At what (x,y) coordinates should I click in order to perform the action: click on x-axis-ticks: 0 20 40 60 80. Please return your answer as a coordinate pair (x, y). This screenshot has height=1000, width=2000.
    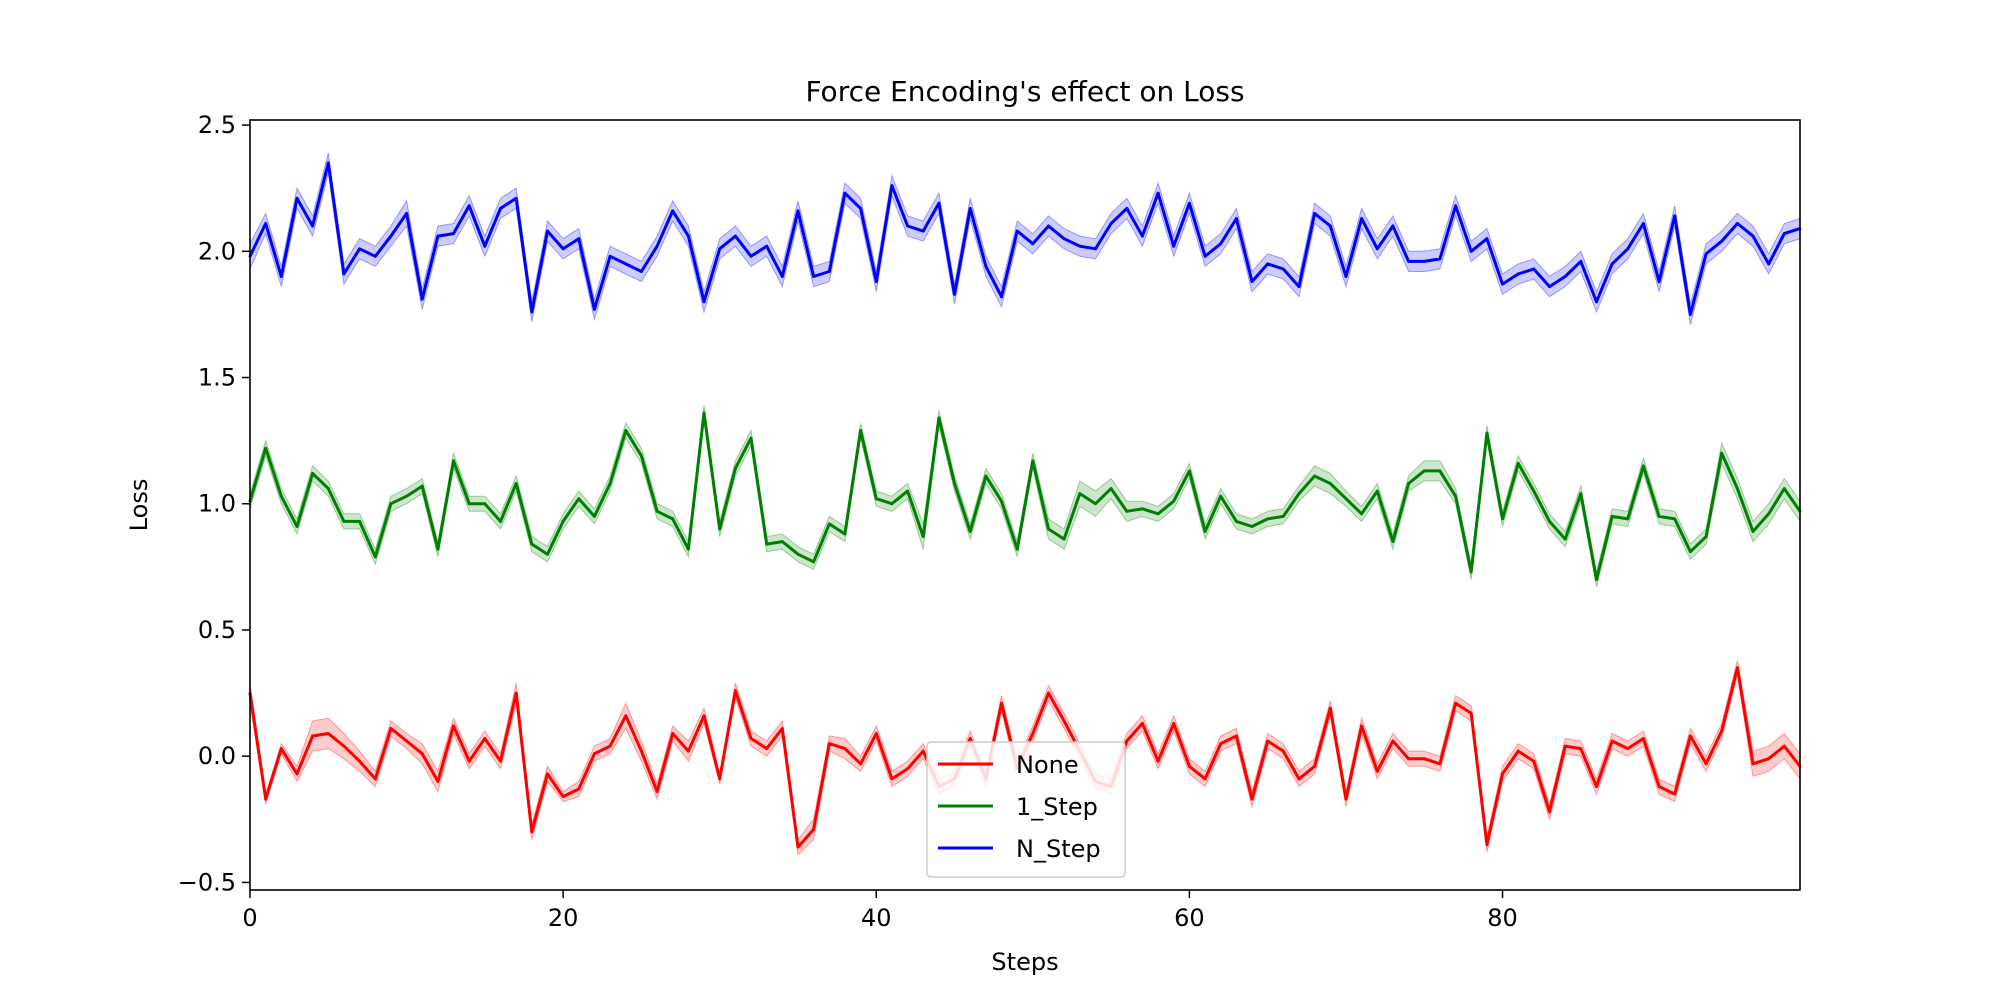
    Looking at the image, I should click on (880, 911).